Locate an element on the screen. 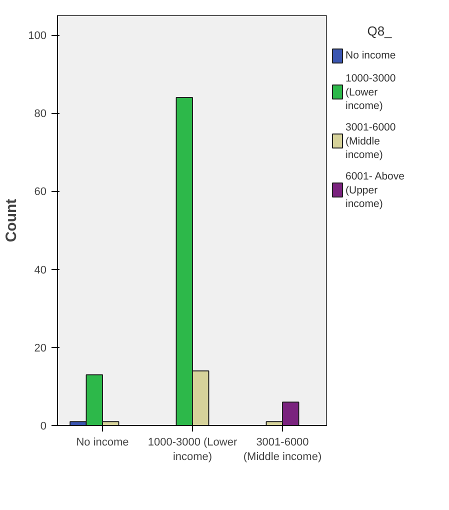 Image resolution: width=449 pixels, height=510 pixels. legend-label: 3001-6000 (Middle income) is located at coordinates (371, 142).